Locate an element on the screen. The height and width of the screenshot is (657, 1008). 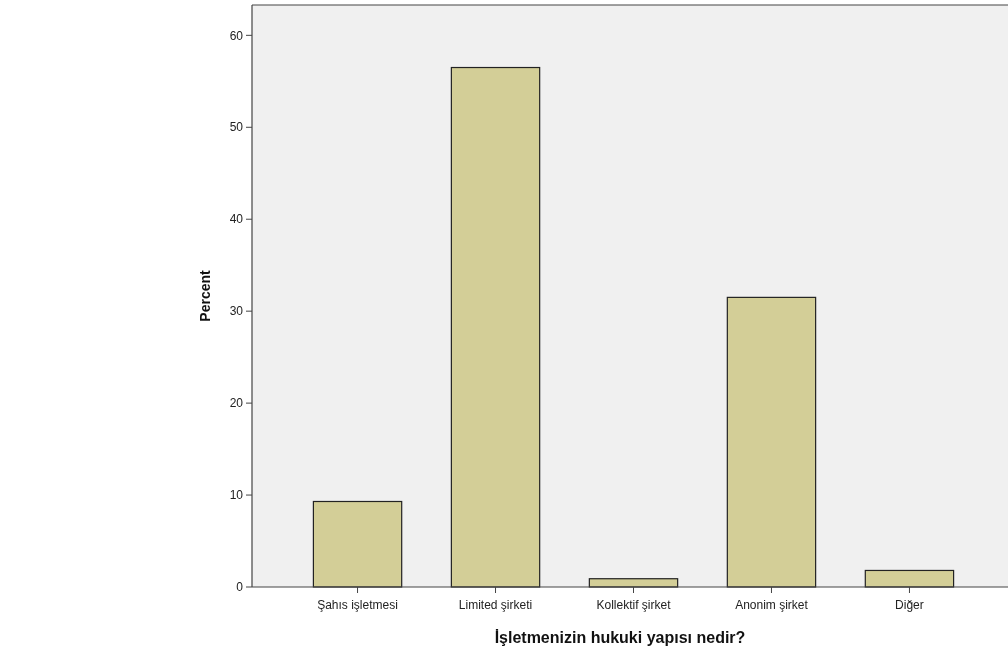
y-tick-label: 10 is located at coordinates (236, 495).